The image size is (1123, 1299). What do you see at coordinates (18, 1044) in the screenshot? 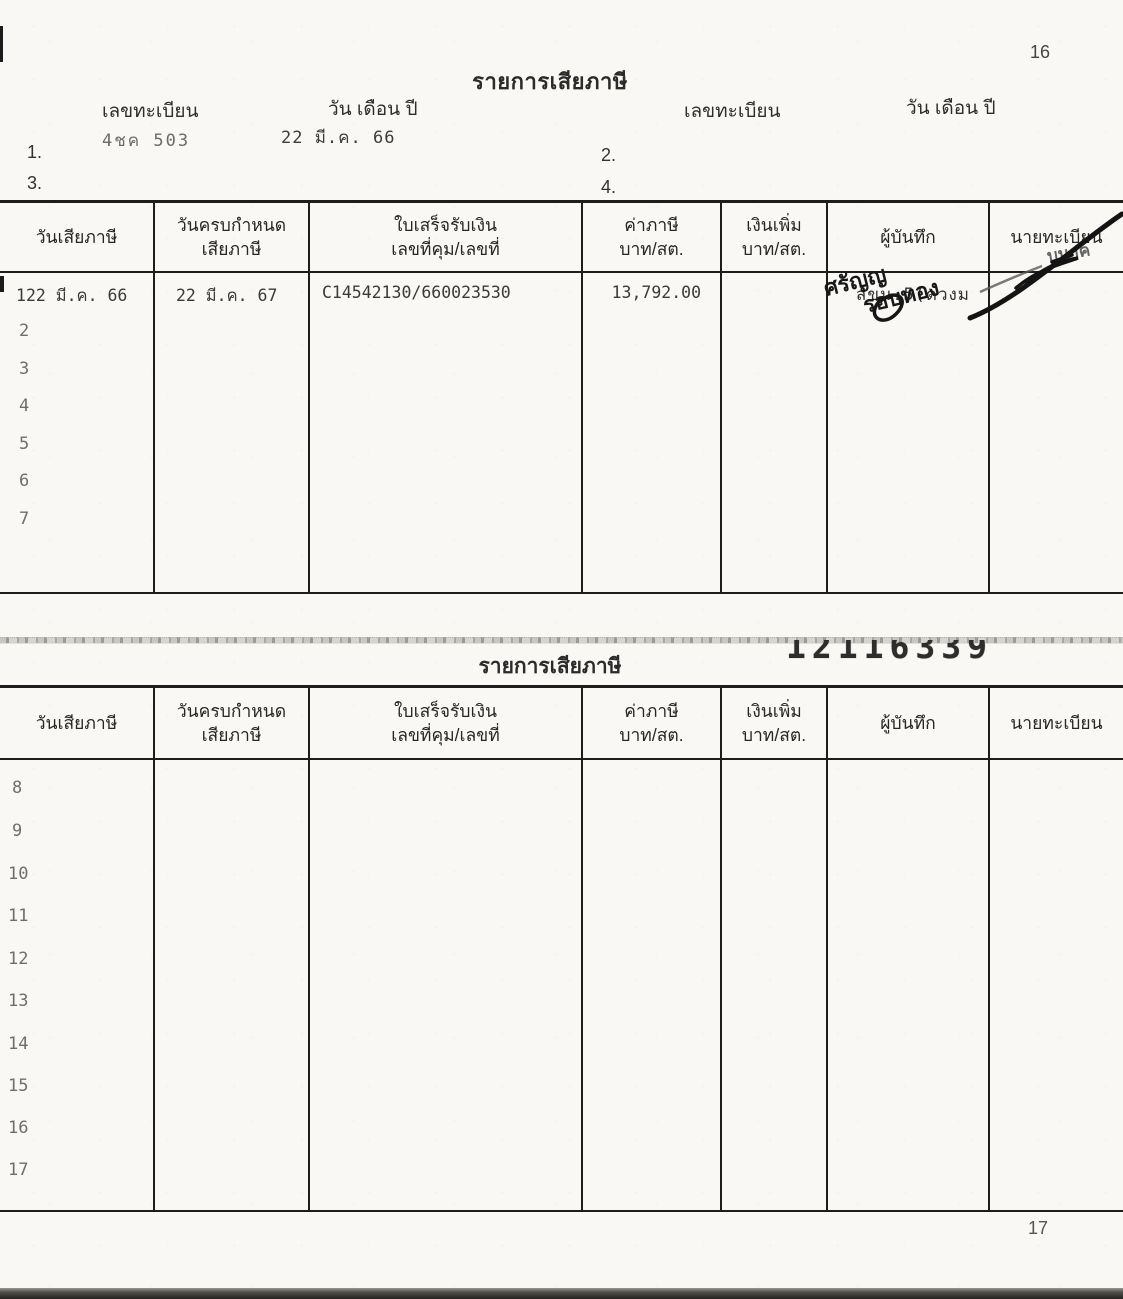
I see `row-number: 14` at bounding box center [18, 1044].